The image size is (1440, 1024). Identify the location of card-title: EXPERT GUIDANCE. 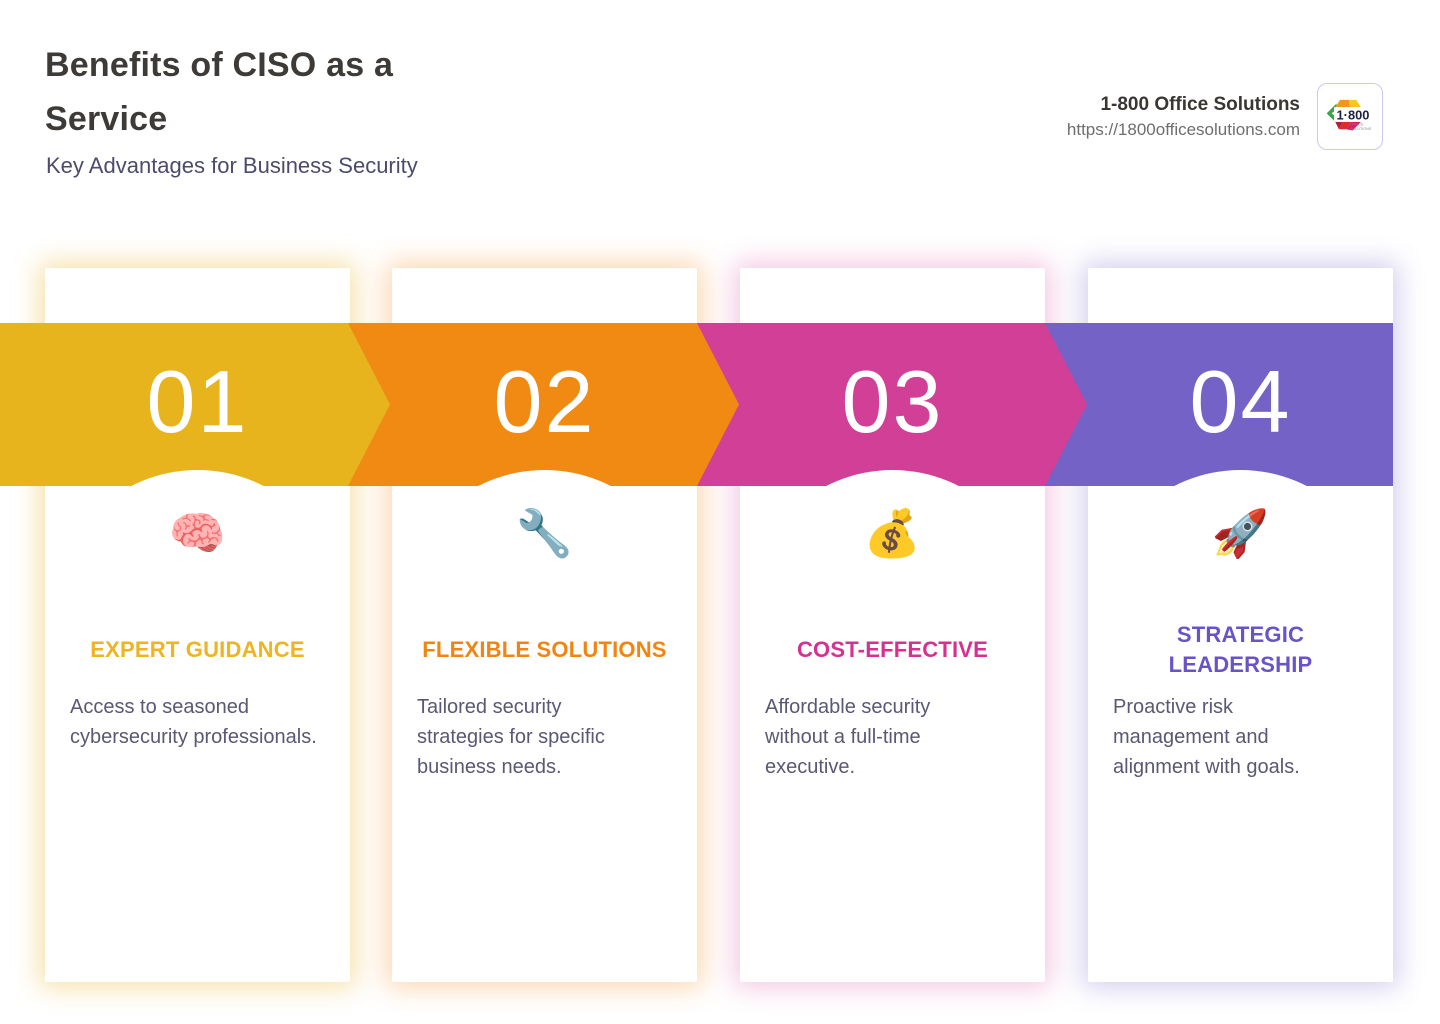
(197, 649).